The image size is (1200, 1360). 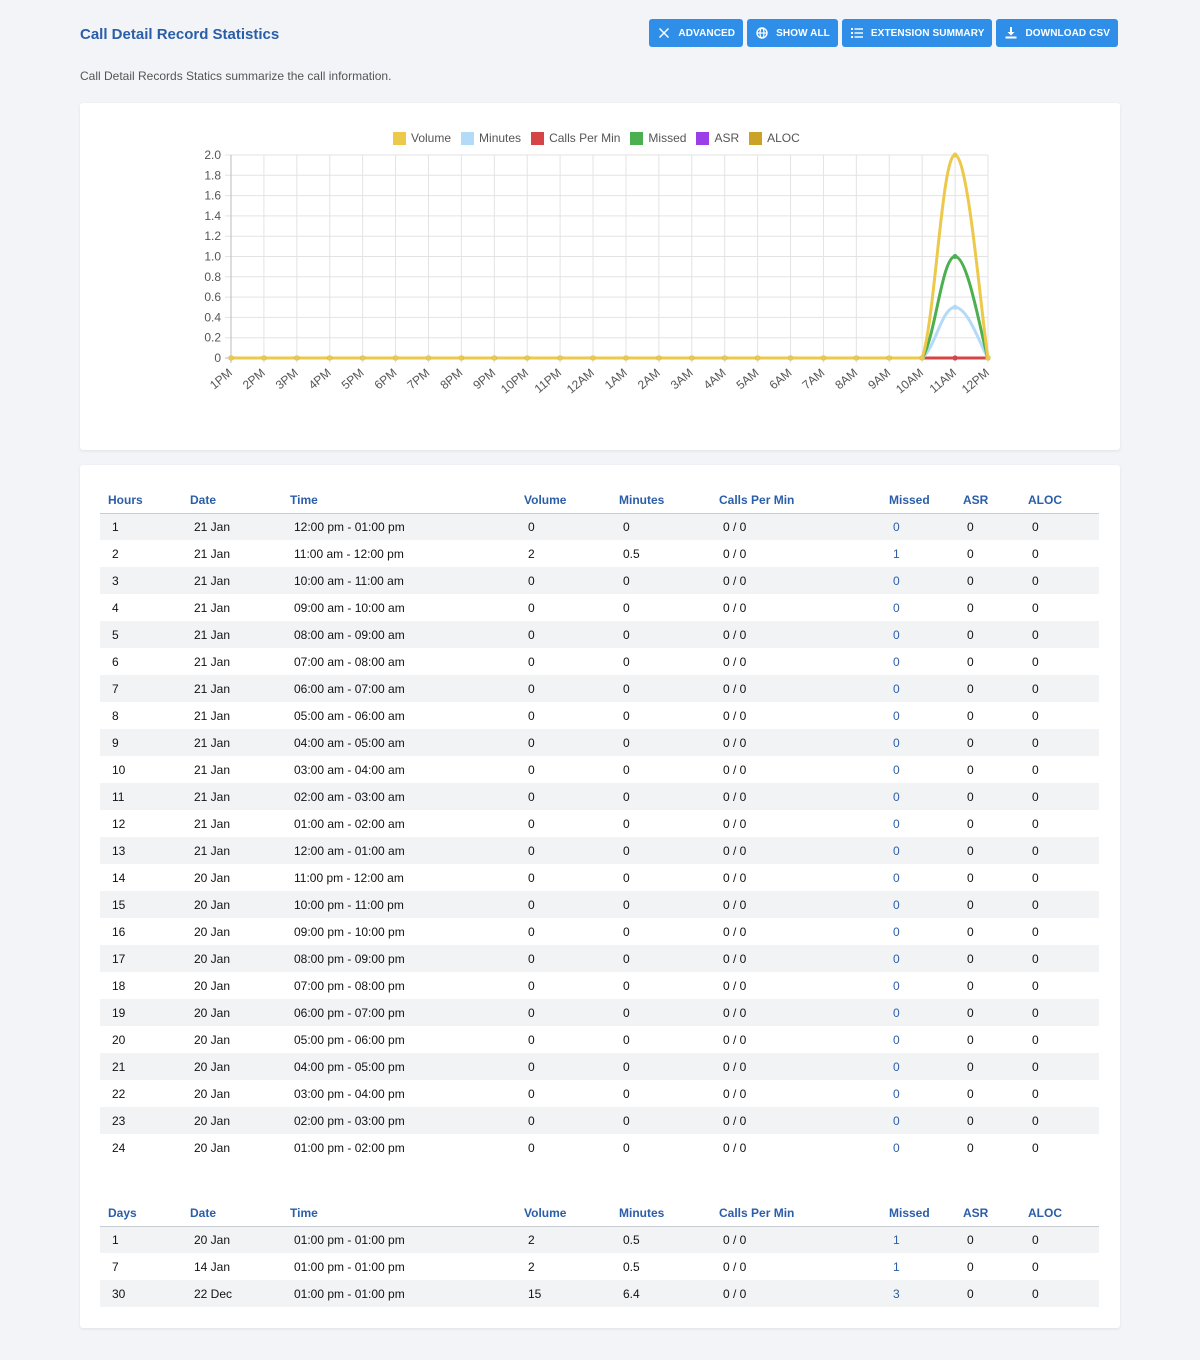 I want to click on x-tick-label: 3PM, so click(x=287, y=379).